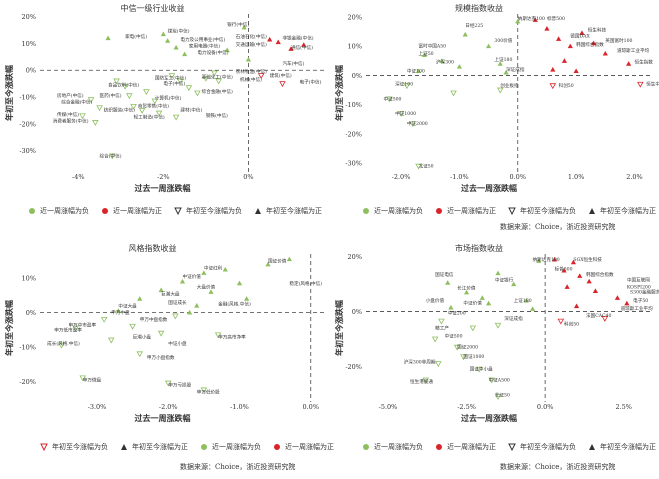 The height and width of the screenshot is (479, 659). What do you see at coordinates (416, 71) in the screenshot?
I see `point-label: 中证100` at bounding box center [416, 71].